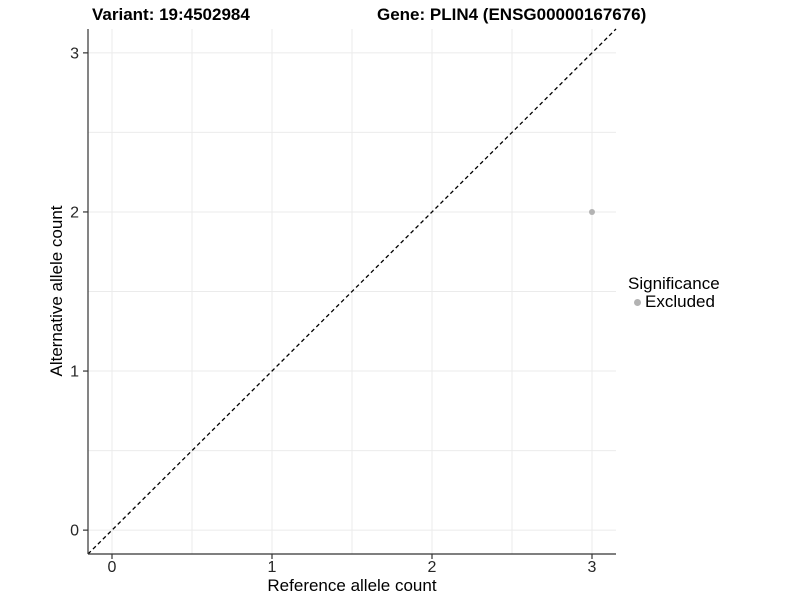 This screenshot has width=800, height=600. What do you see at coordinates (74, 372) in the screenshot?
I see `y-tick-label: 1` at bounding box center [74, 372].